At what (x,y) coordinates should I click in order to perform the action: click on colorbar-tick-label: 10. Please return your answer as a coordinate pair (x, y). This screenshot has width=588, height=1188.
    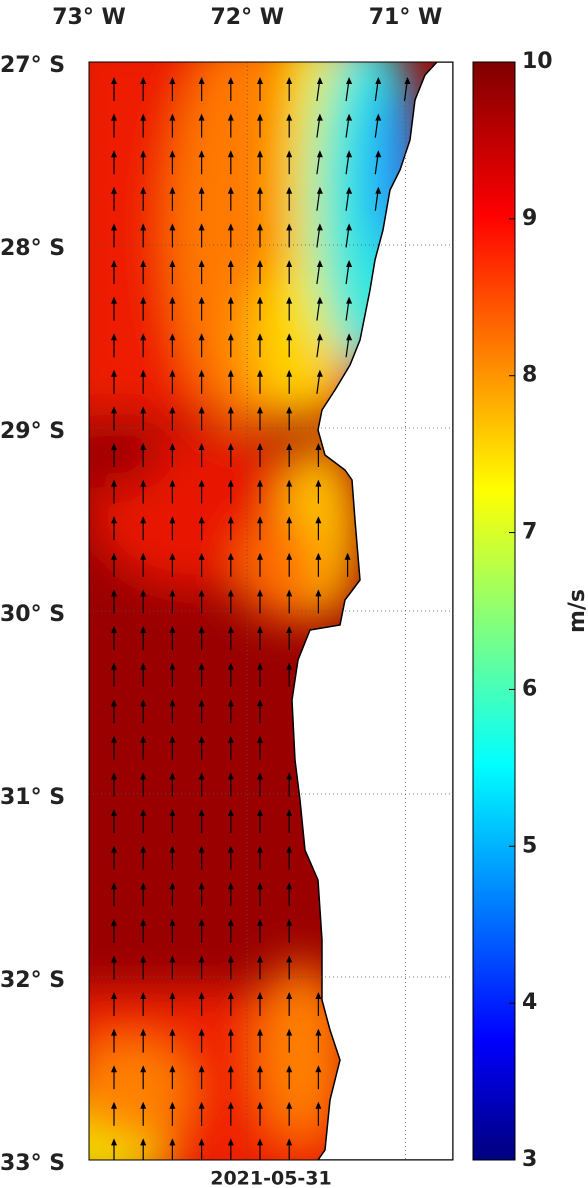
    Looking at the image, I should click on (537, 61).